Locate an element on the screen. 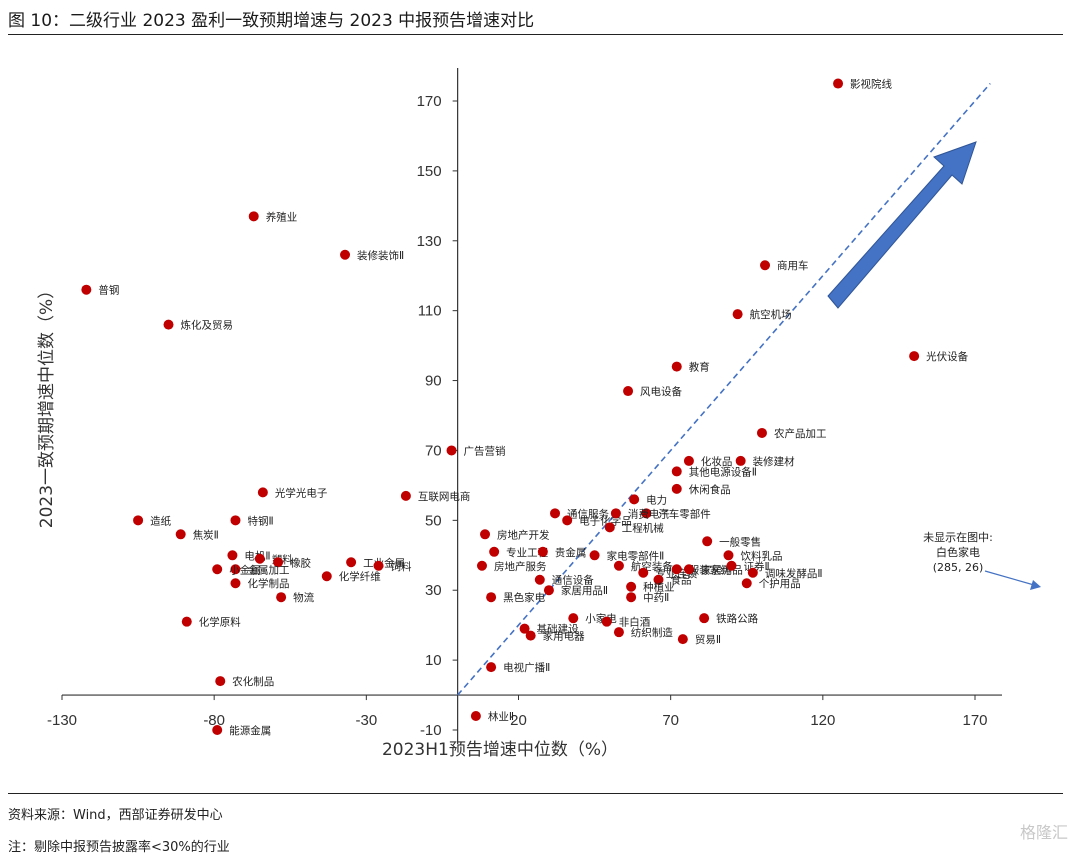 The width and height of the screenshot is (1080, 855). data-point-label: 非白酒 is located at coordinates (635, 622).